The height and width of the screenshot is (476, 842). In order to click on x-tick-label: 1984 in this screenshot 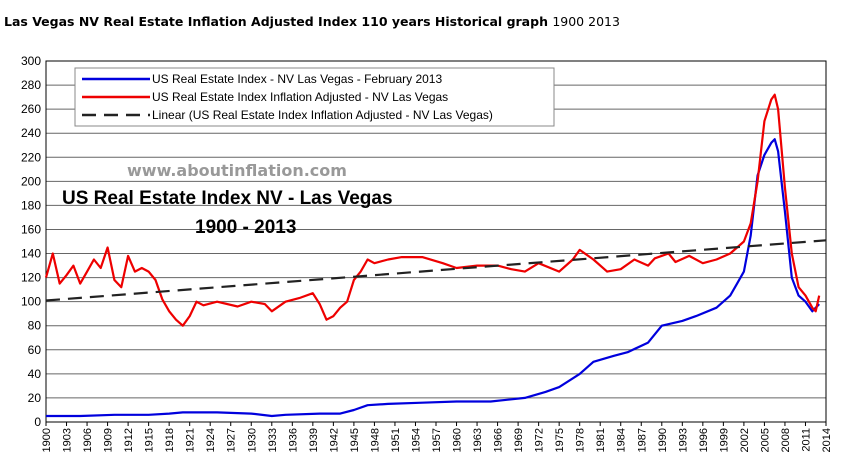, I will do `click(622, 440)`.